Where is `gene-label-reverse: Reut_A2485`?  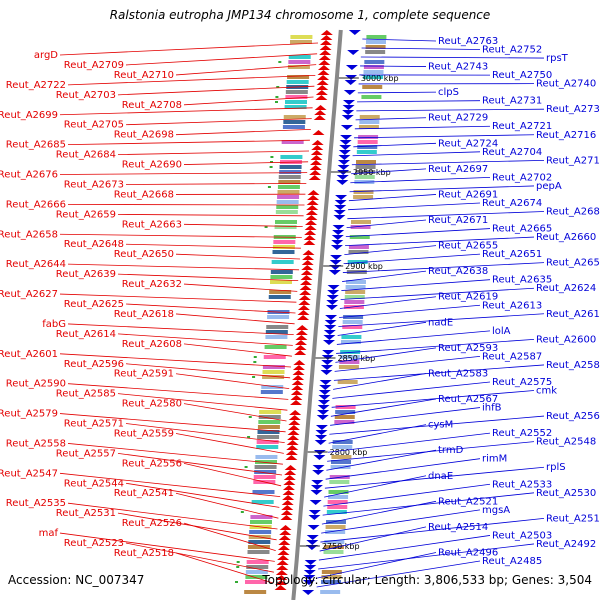 gene-label-reverse: Reut_A2485 is located at coordinates (512, 561).